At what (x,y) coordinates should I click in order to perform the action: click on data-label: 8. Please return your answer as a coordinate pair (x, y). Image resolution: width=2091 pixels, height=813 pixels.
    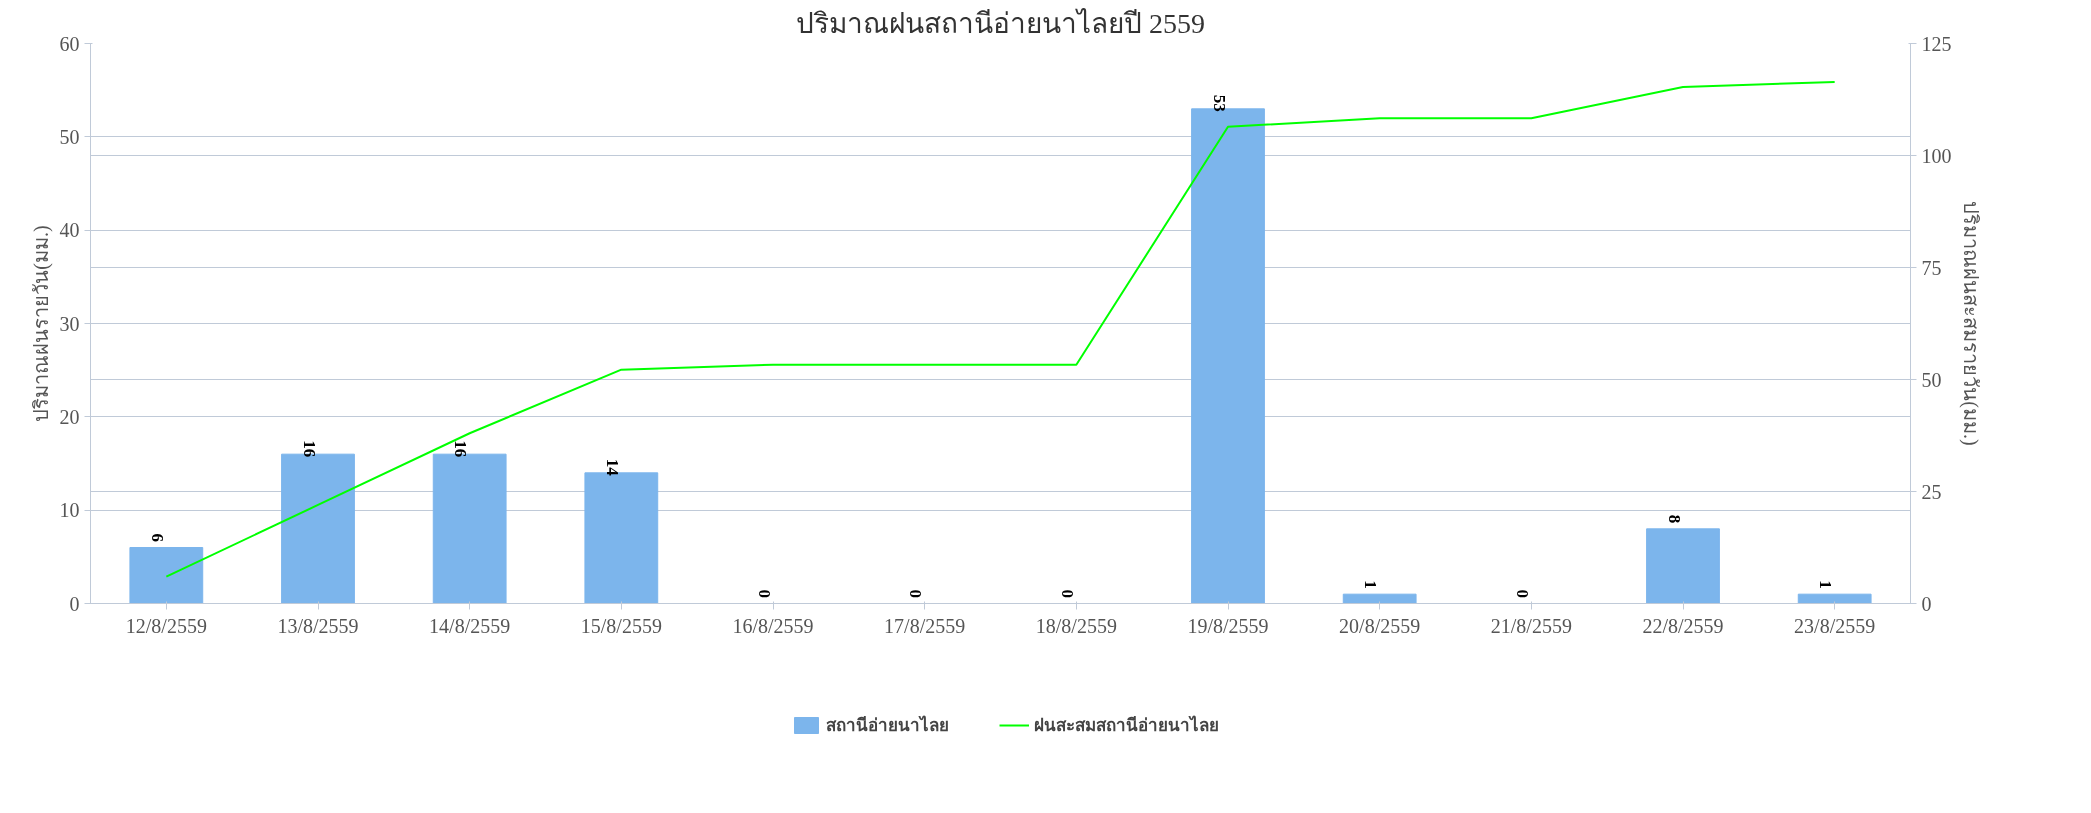
    Looking at the image, I should click on (1674, 519).